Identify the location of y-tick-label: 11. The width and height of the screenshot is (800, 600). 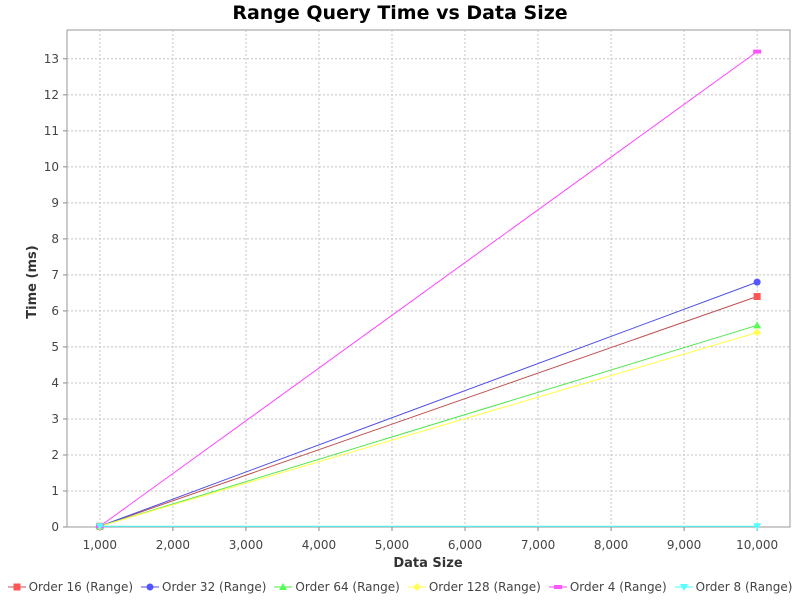
(51, 131).